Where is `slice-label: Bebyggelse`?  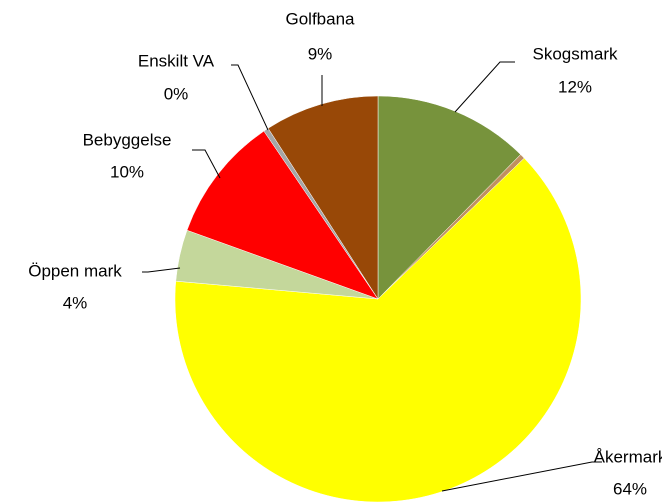 slice-label: Bebyggelse is located at coordinates (127, 139).